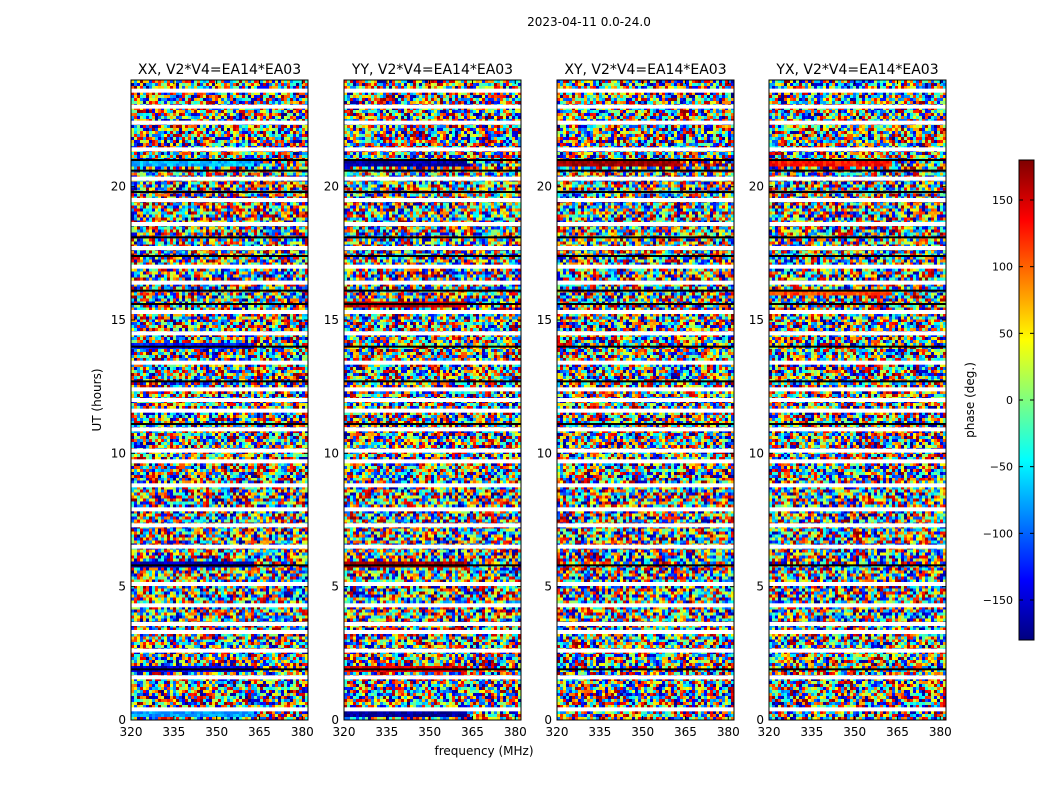 This screenshot has width=1050, height=800. I want to click on y-tick-label: 0, so click(760, 720).